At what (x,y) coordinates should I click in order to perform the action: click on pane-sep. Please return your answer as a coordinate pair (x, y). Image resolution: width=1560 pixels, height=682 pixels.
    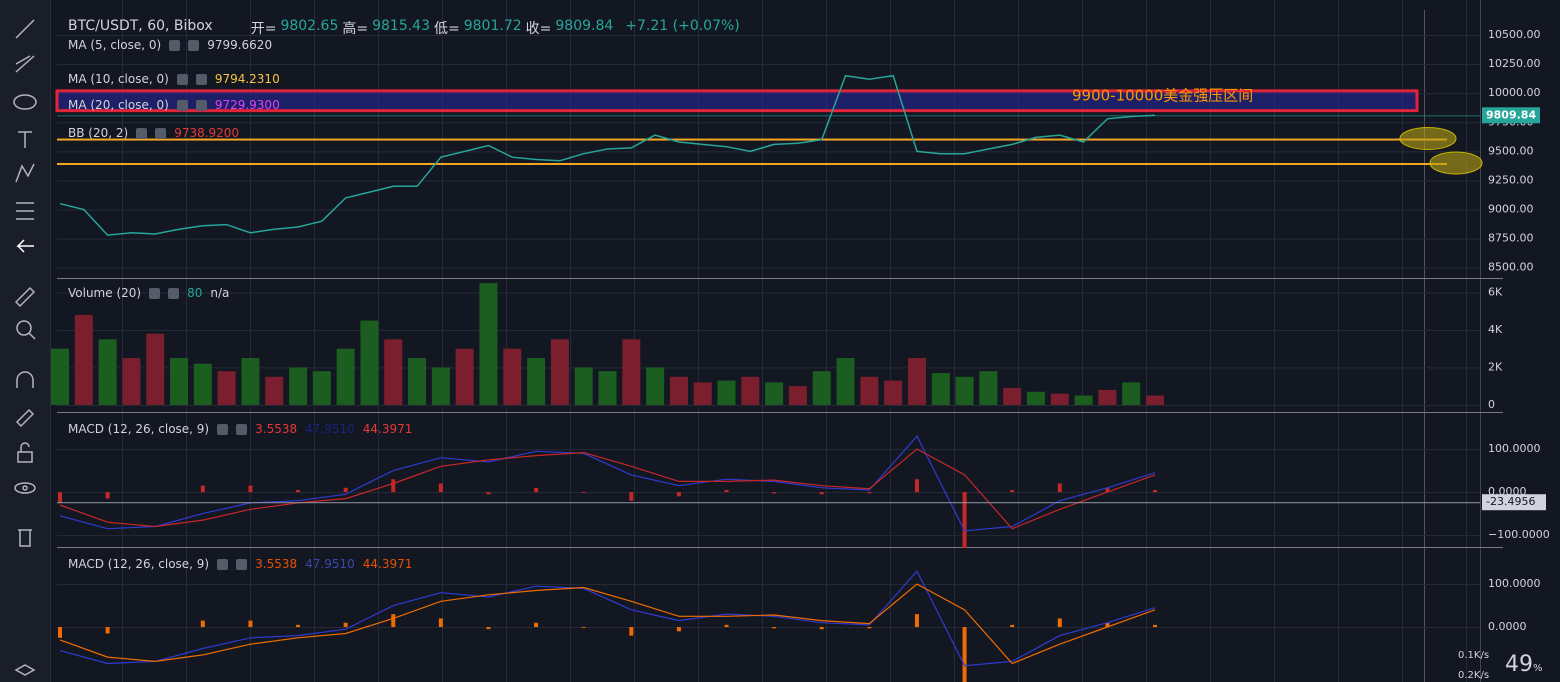
    Looking at the image, I should click on (780, 278).